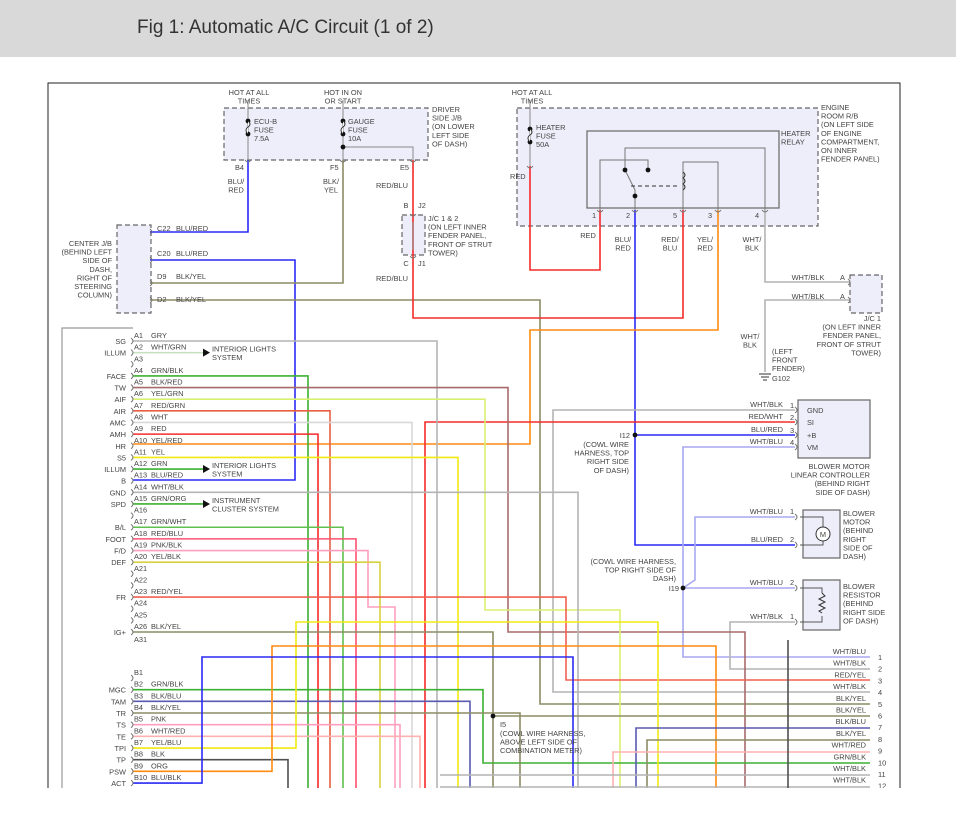  What do you see at coordinates (140, 521) in the screenshot?
I see `amplifier-pin-label: A17` at bounding box center [140, 521].